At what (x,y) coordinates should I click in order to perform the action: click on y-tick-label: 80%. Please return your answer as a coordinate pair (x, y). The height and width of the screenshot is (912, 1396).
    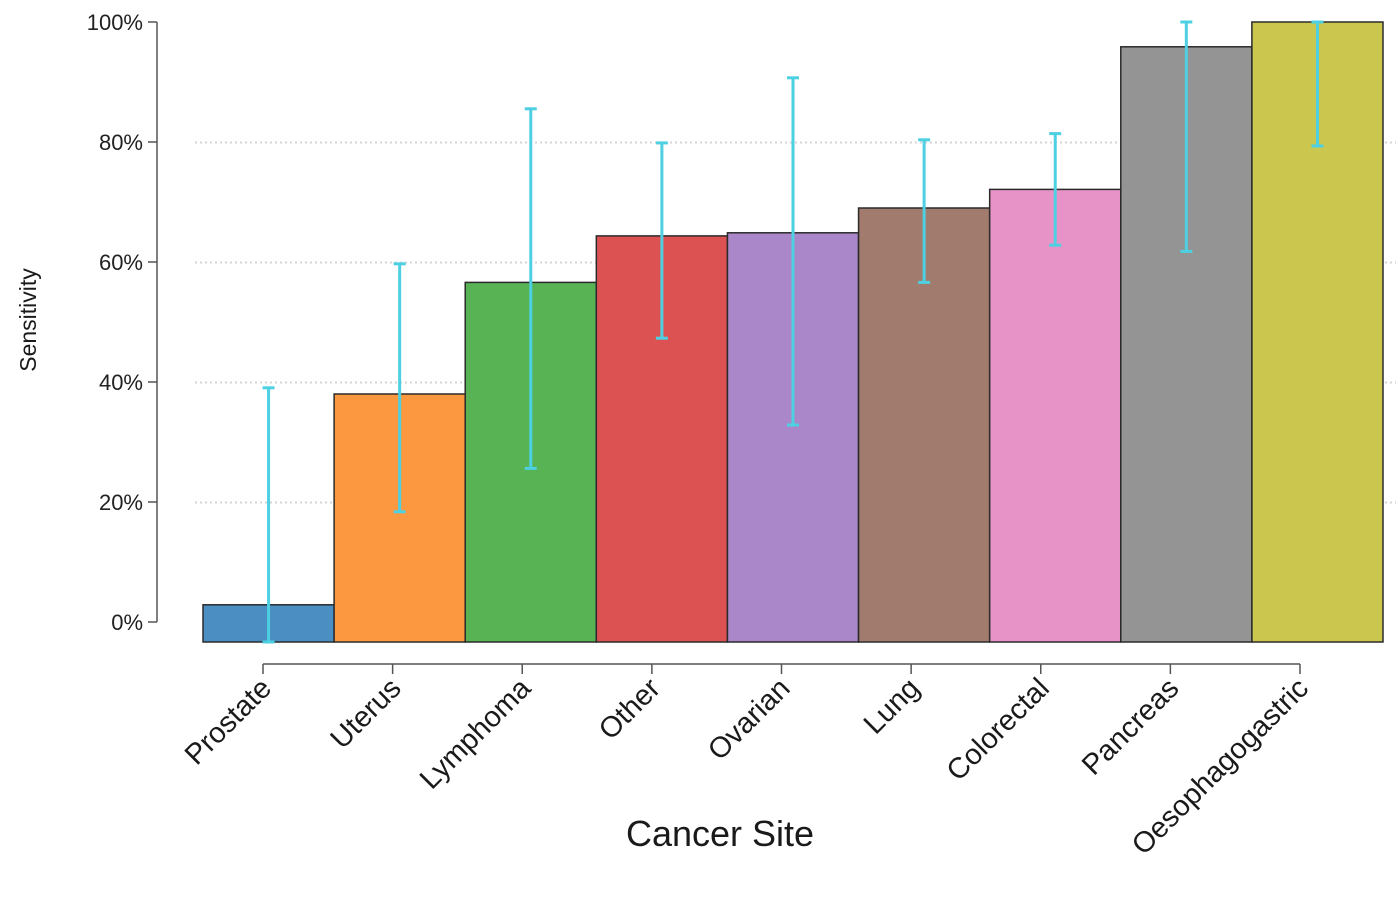
    Looking at the image, I should click on (121, 142).